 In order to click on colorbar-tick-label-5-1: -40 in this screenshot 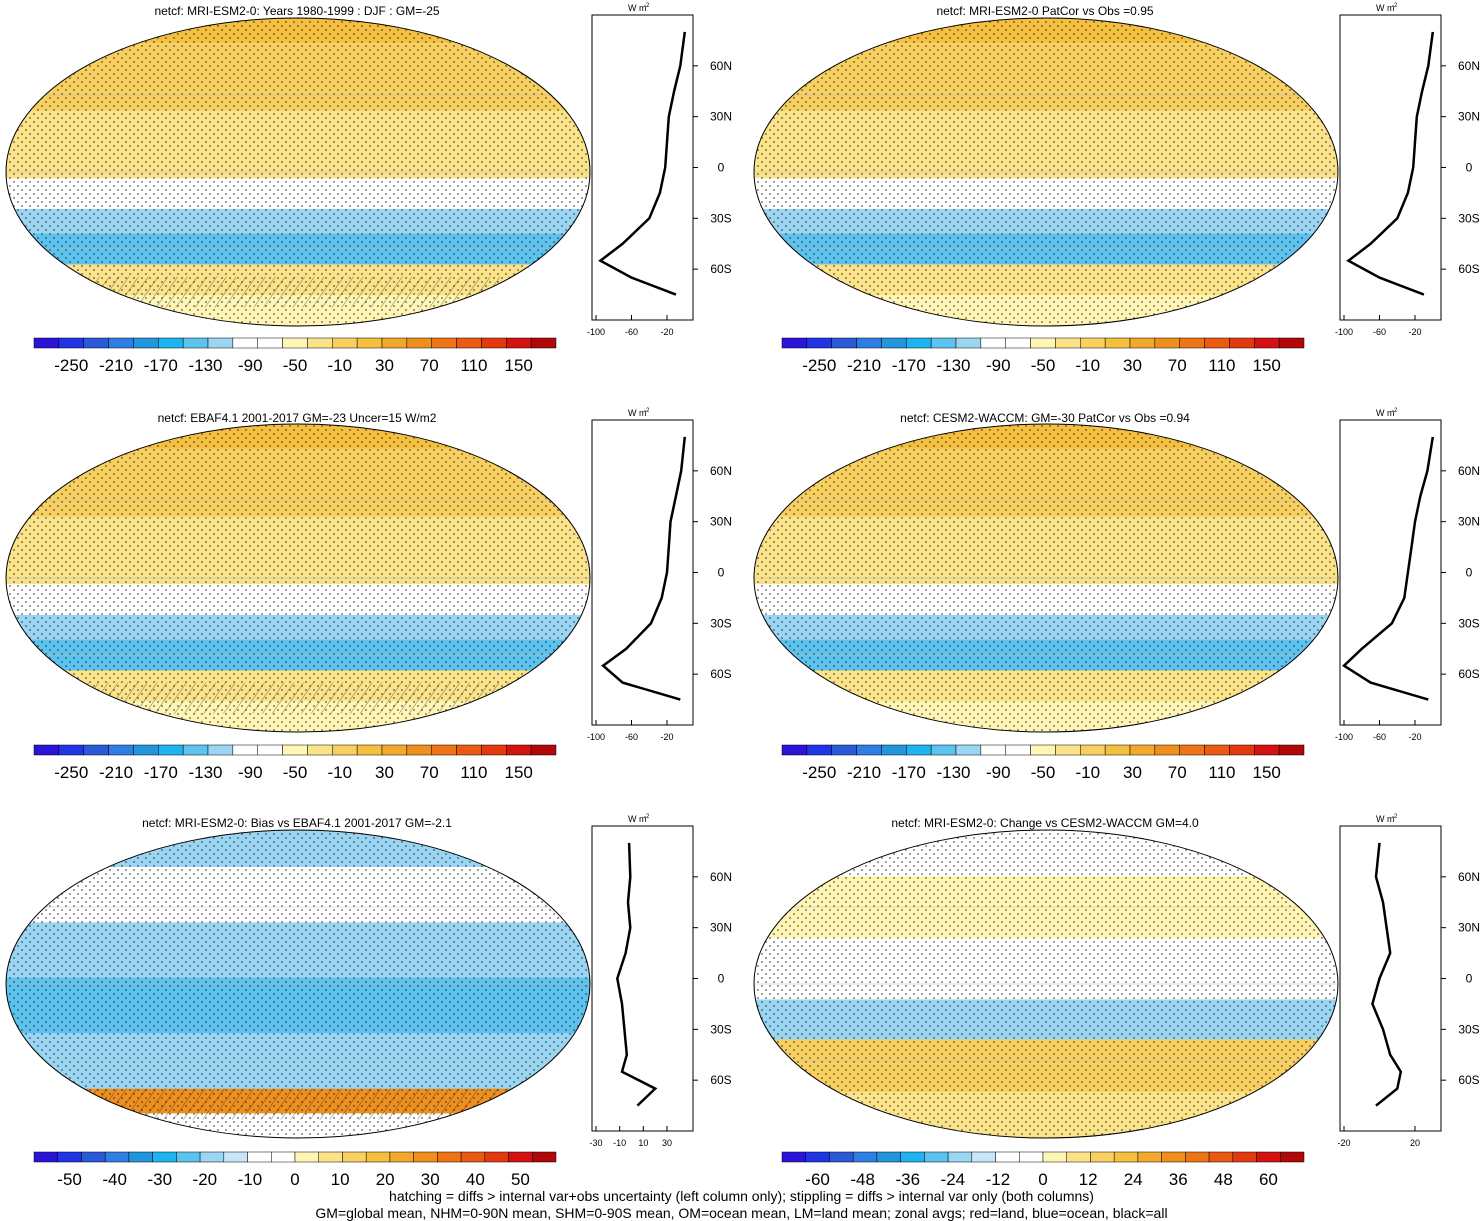, I will do `click(114, 1179)`.